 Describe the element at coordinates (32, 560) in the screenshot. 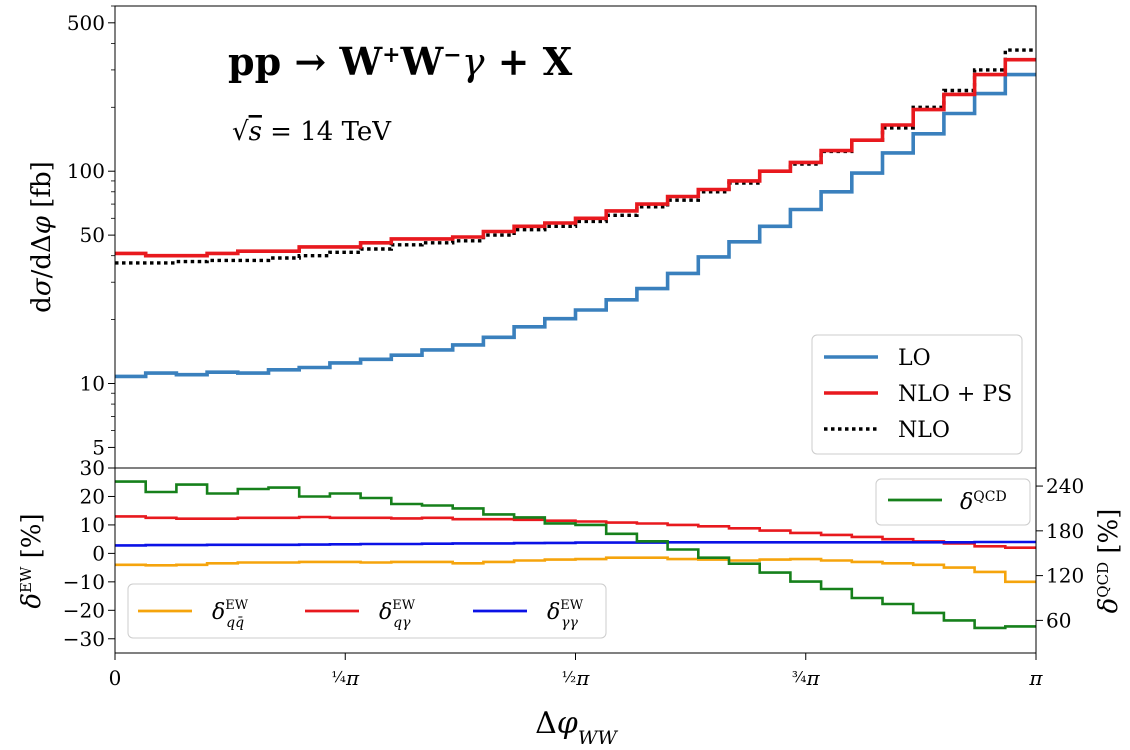

I see `ratio-y-axis-label: δEW [%]` at that location.